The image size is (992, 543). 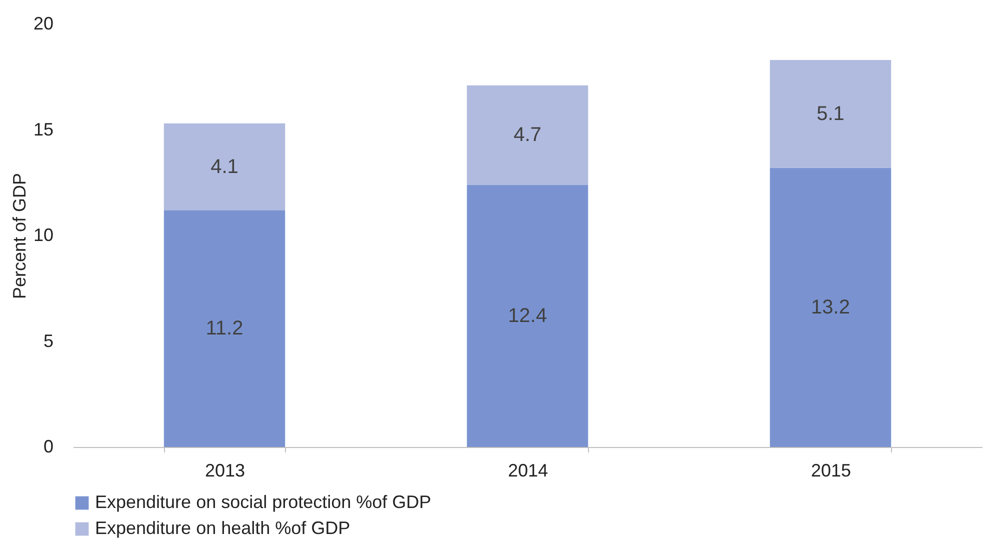 What do you see at coordinates (43, 235) in the screenshot?
I see `y-tick-label: 10` at bounding box center [43, 235].